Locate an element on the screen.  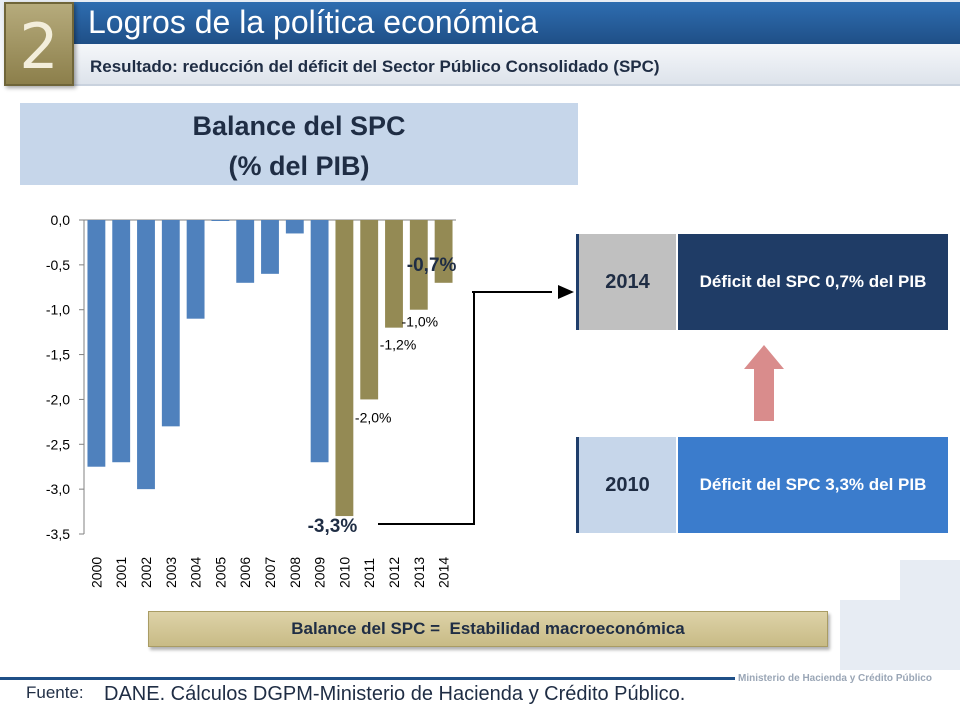
bar-2002 is located at coordinates (146, 355).